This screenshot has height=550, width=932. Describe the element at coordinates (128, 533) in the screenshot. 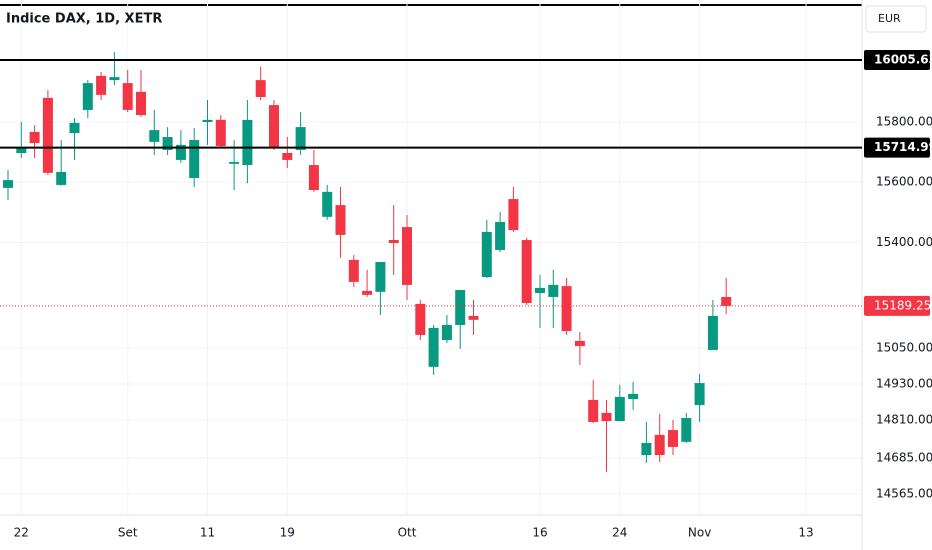

I see `x-tick-label: Set` at that location.